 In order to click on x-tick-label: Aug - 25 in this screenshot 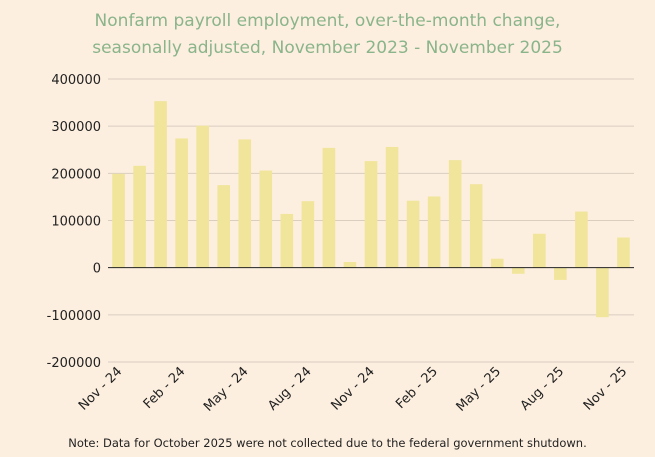, I will do `click(542, 388)`.